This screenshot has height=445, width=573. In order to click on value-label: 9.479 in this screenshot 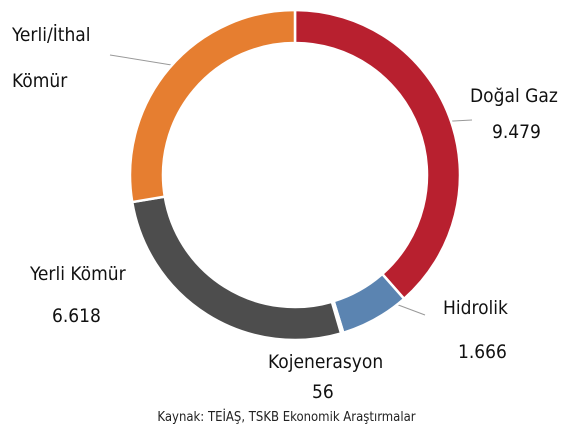, I will do `click(516, 132)`.